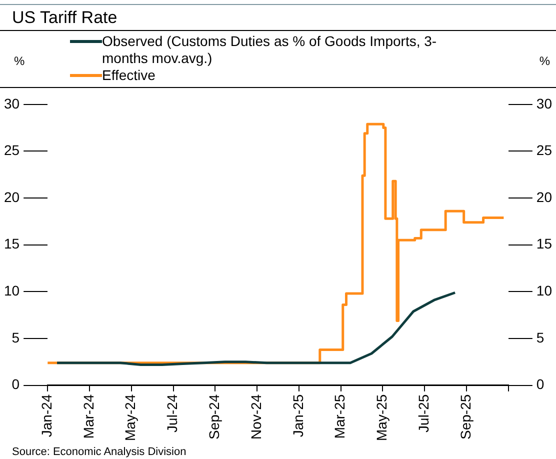  I want to click on x-tick-label: May-25, so click(382, 418).